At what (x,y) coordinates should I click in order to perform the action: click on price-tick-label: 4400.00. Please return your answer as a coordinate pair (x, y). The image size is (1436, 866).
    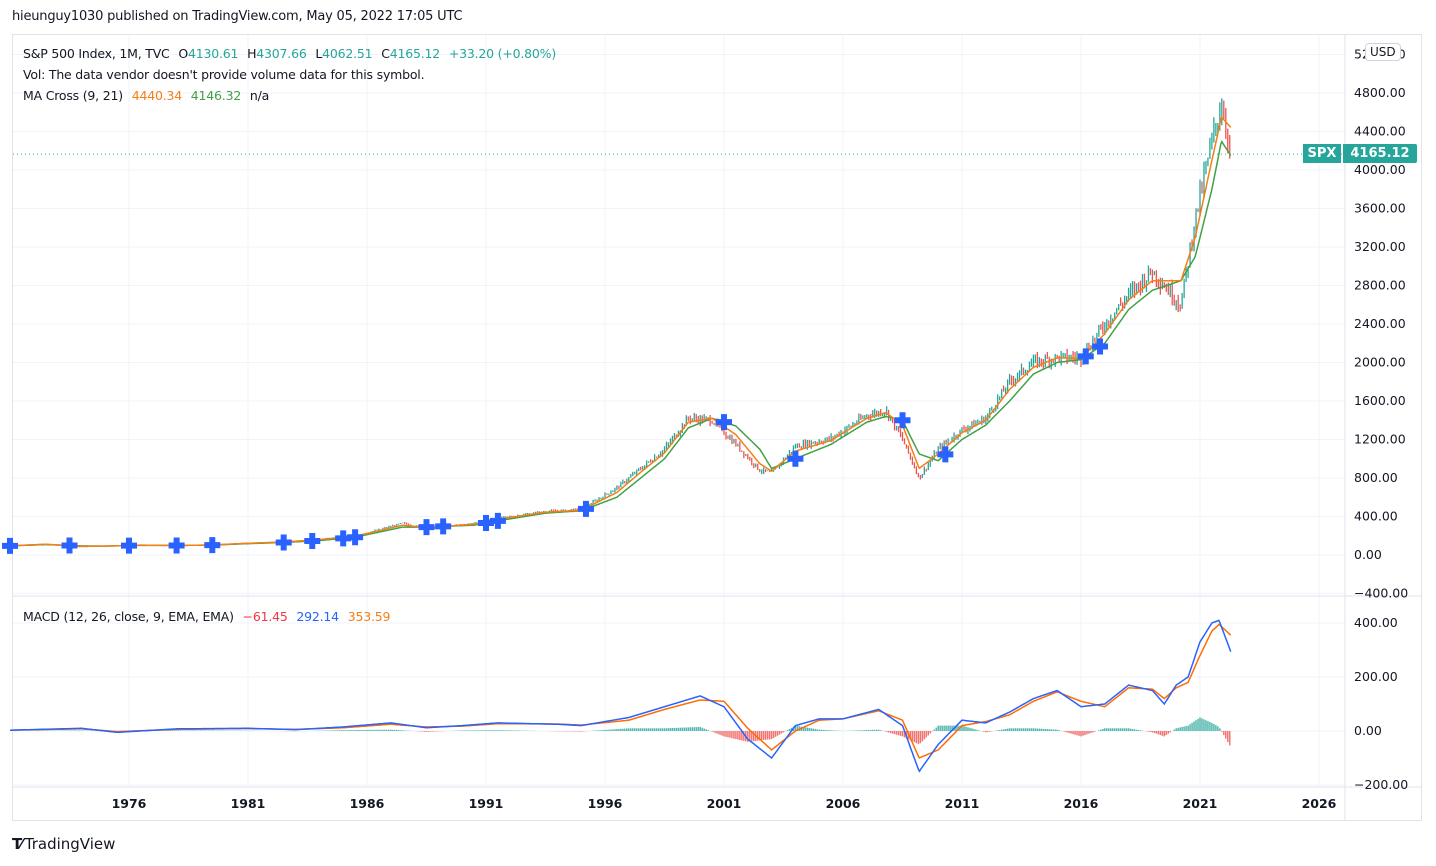
    Looking at the image, I should click on (1380, 131).